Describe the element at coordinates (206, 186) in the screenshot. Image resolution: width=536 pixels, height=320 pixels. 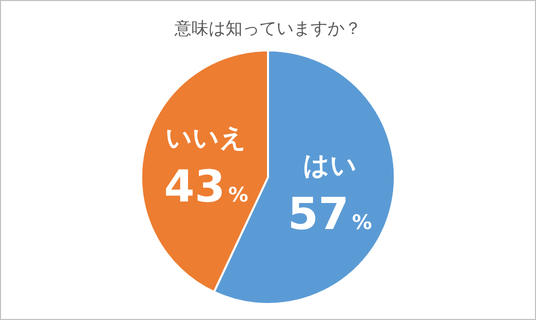
I see `data-label: 43%` at that location.